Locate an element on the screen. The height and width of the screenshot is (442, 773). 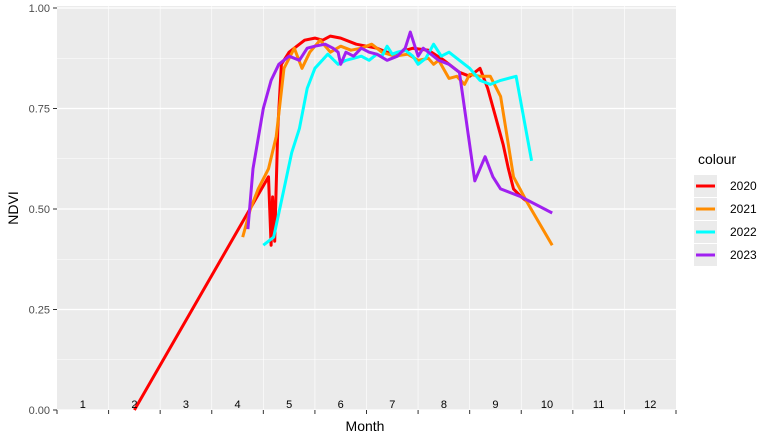
month-label: 10 is located at coordinates (547, 405).